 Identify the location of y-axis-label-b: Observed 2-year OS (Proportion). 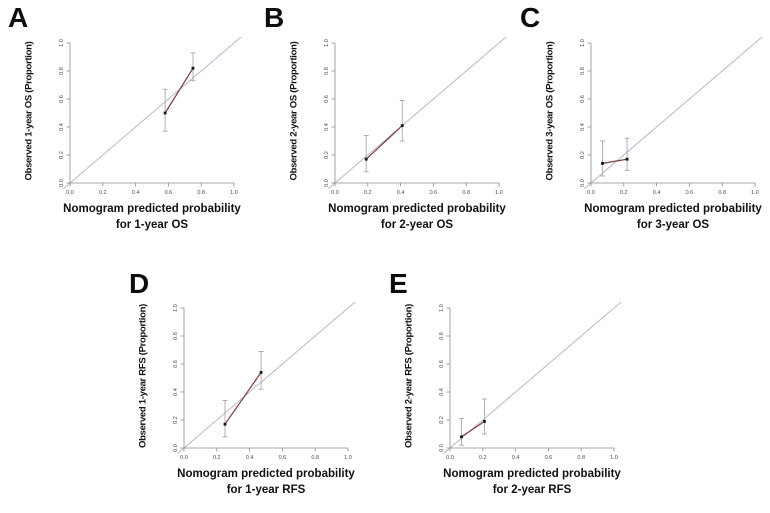
(294, 119).